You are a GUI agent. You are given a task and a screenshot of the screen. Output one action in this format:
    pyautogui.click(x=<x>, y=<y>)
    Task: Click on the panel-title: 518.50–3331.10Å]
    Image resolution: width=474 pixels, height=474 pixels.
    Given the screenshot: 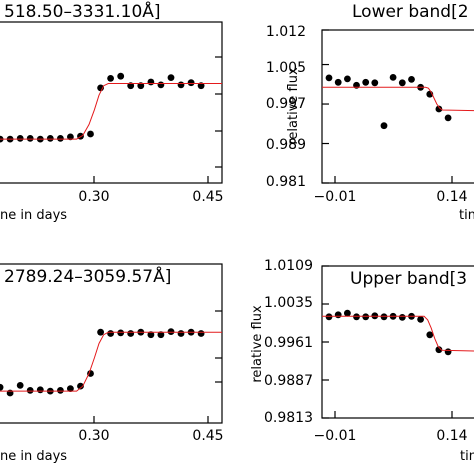 What is the action you would take?
    pyautogui.click(x=82, y=11)
    